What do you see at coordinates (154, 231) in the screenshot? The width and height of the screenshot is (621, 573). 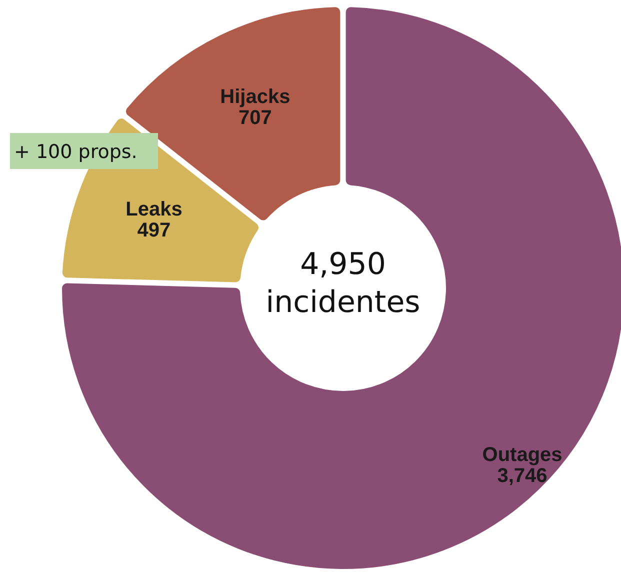 I see `data-label: 497` at bounding box center [154, 231].